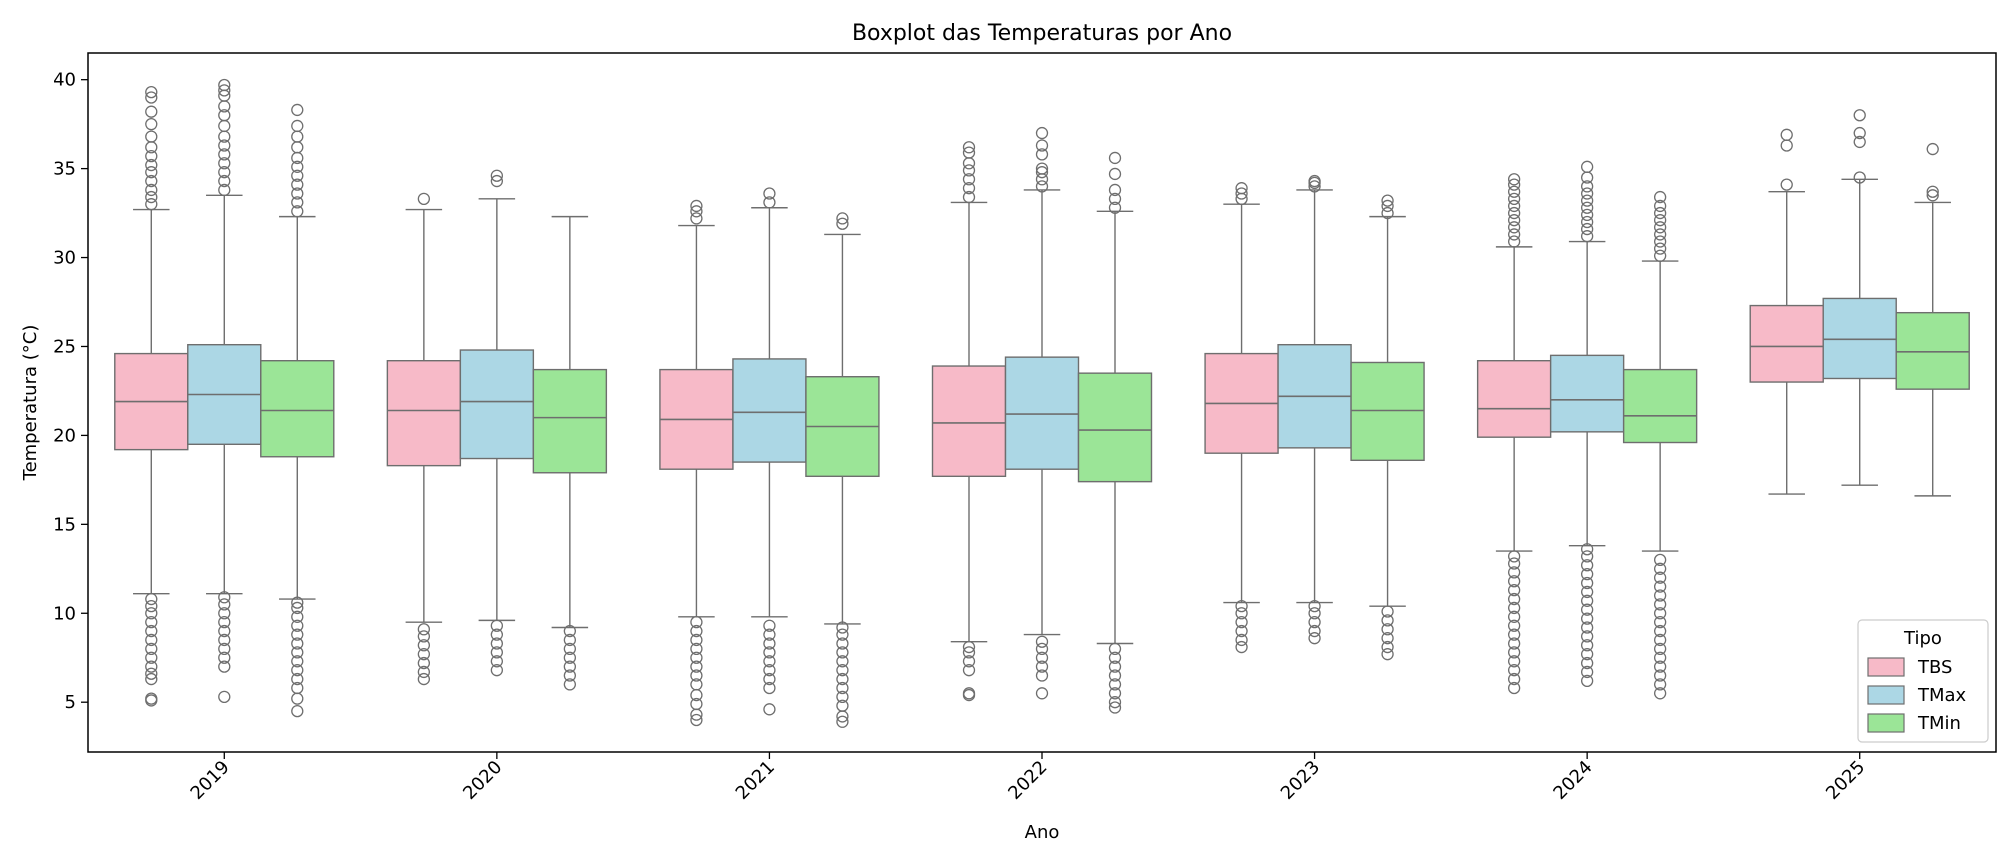 This screenshot has height=864, width=2016. I want to click on box-tmin-2020, so click(570, 453).